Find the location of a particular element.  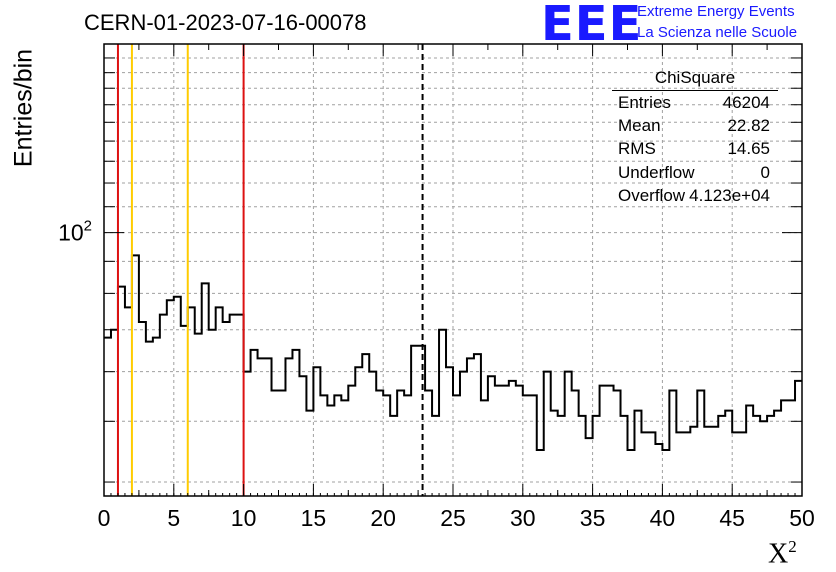

stat-value-mean: 22.82 is located at coordinates (748, 125).